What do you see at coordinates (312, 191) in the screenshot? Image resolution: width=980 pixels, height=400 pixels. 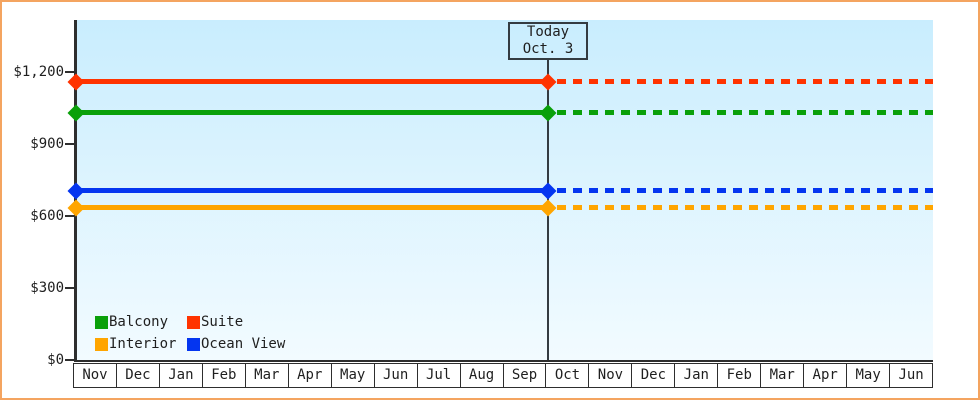 I see `series-line-ocean-view` at bounding box center [312, 191].